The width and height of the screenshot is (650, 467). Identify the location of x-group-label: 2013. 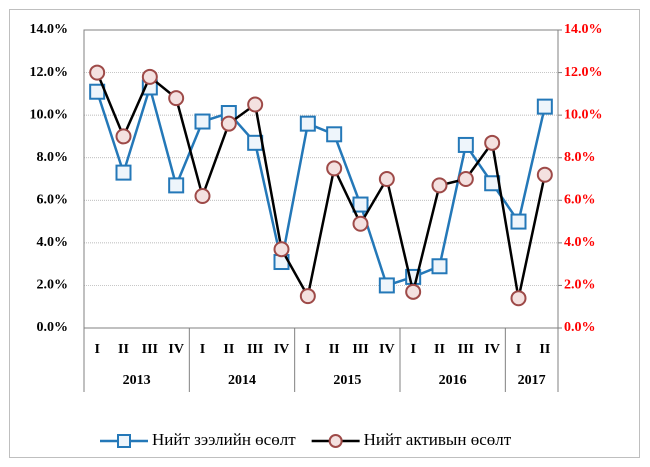
(137, 380).